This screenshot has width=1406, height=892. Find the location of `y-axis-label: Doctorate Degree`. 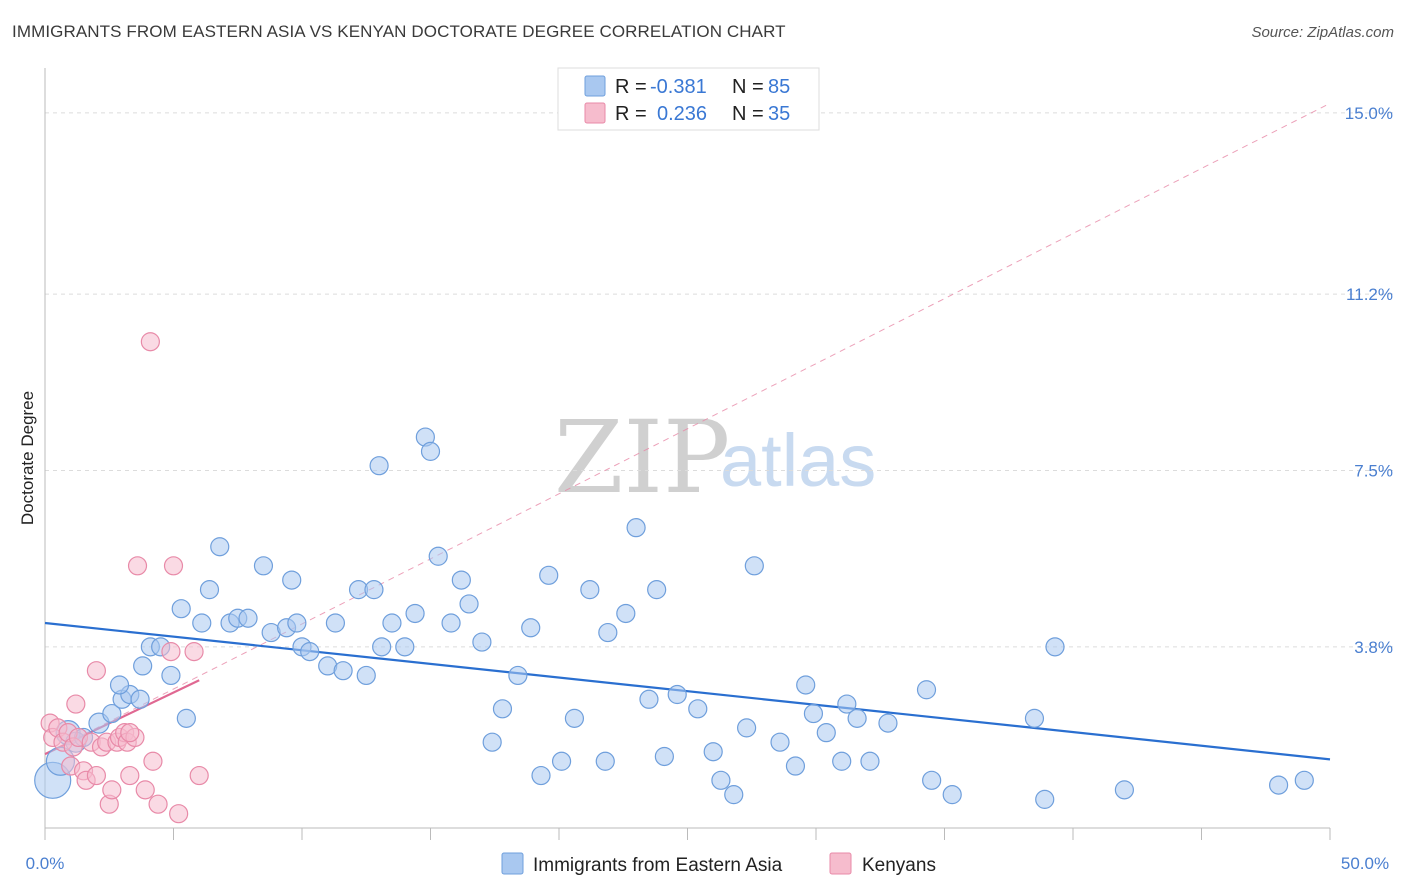

y-axis-label: Doctorate Degree is located at coordinates (27, 458).